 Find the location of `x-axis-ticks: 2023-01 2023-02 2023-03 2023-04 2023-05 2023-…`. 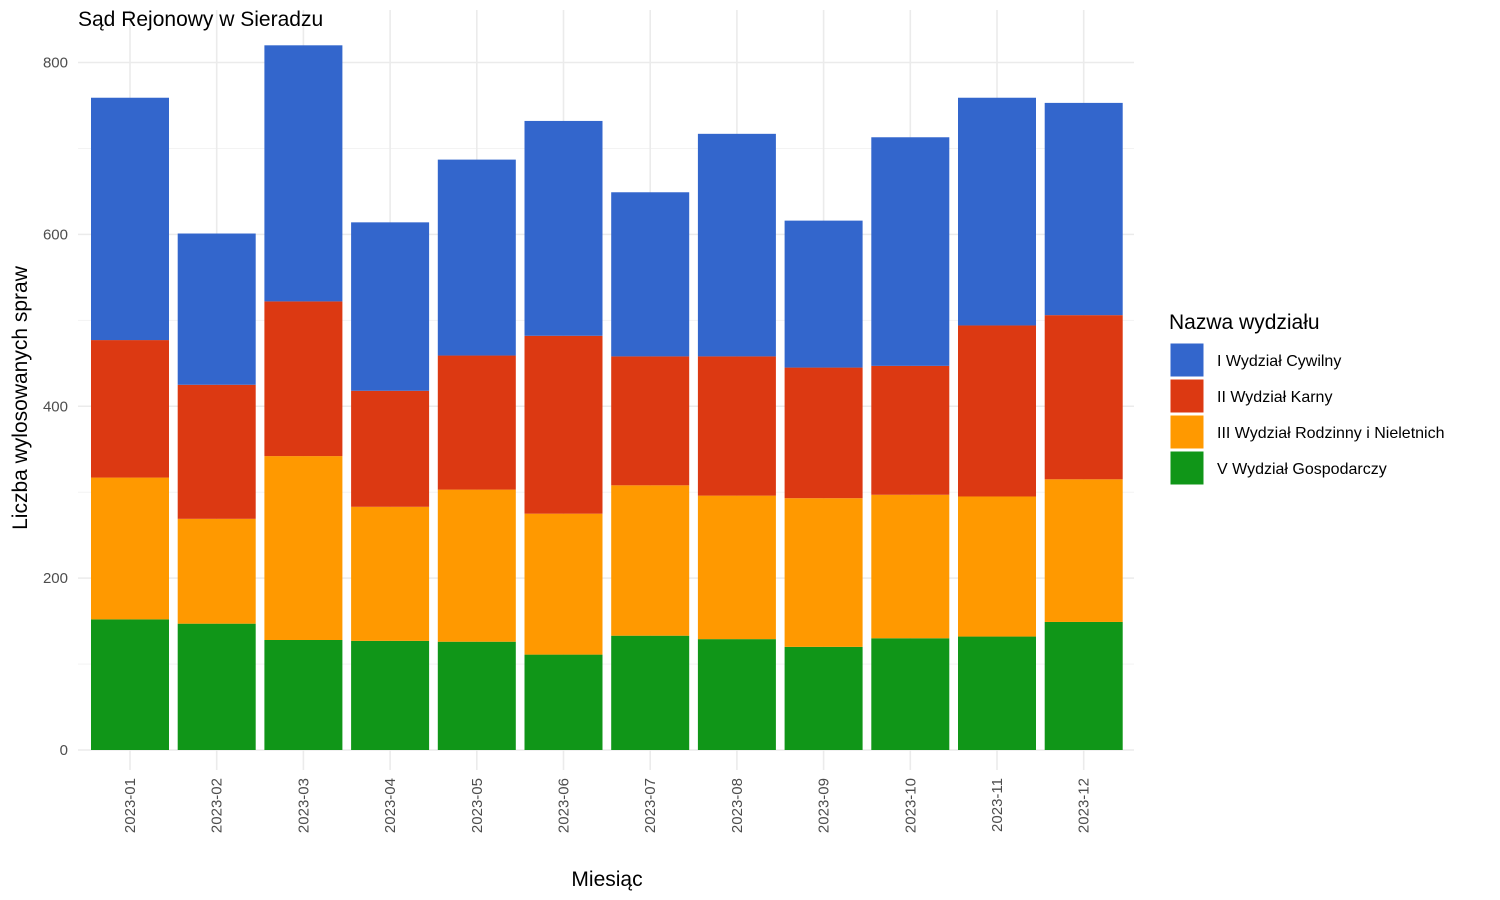

x-axis-ticks: 2023-01 2023-02 2023-03 2023-04 2023-05 2023-… is located at coordinates (607, 805).